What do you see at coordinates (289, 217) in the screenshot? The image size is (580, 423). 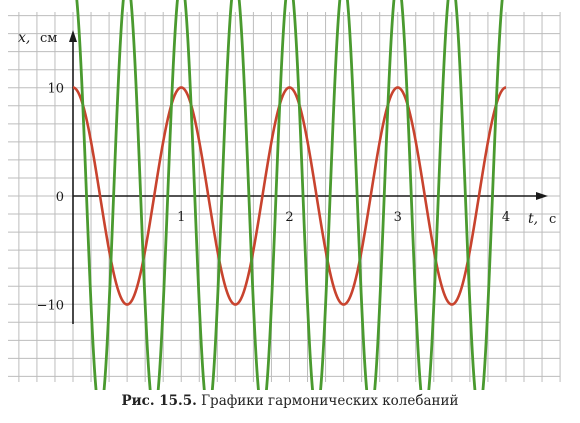 I see `x-tick-label: 2` at bounding box center [289, 217].